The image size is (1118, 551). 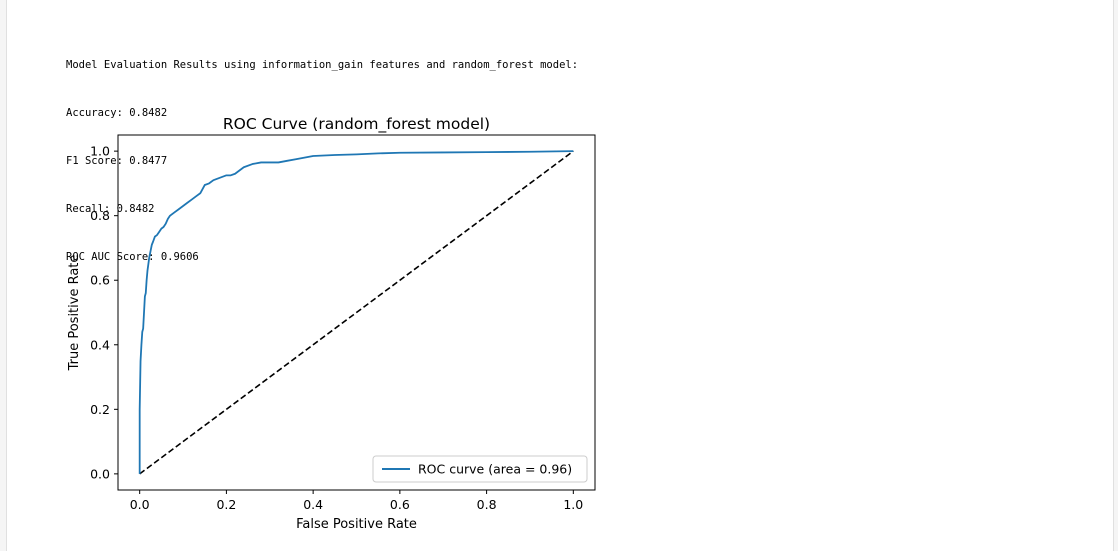 What do you see at coordinates (356, 124) in the screenshot?
I see `chart-title: ROC Curve (random_forest model)` at bounding box center [356, 124].